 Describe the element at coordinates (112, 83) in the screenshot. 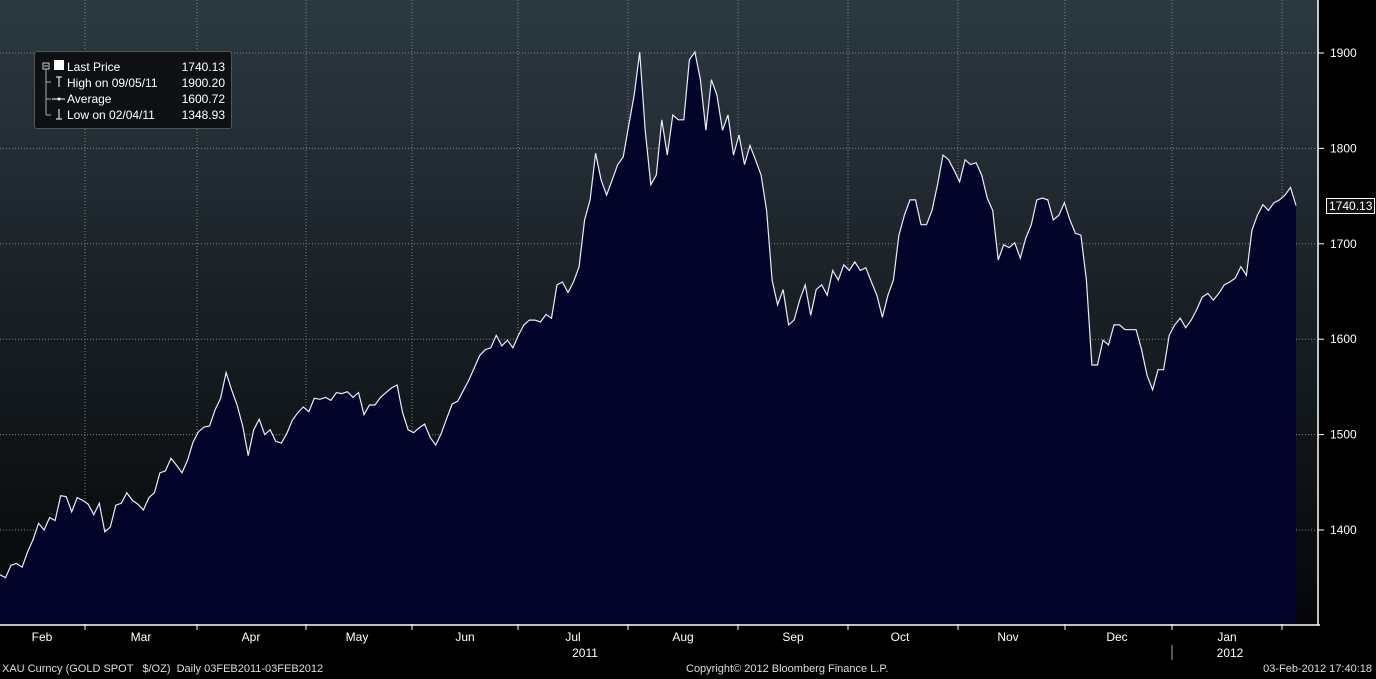

I see `legend-high-label: High on 09/05/11` at that location.